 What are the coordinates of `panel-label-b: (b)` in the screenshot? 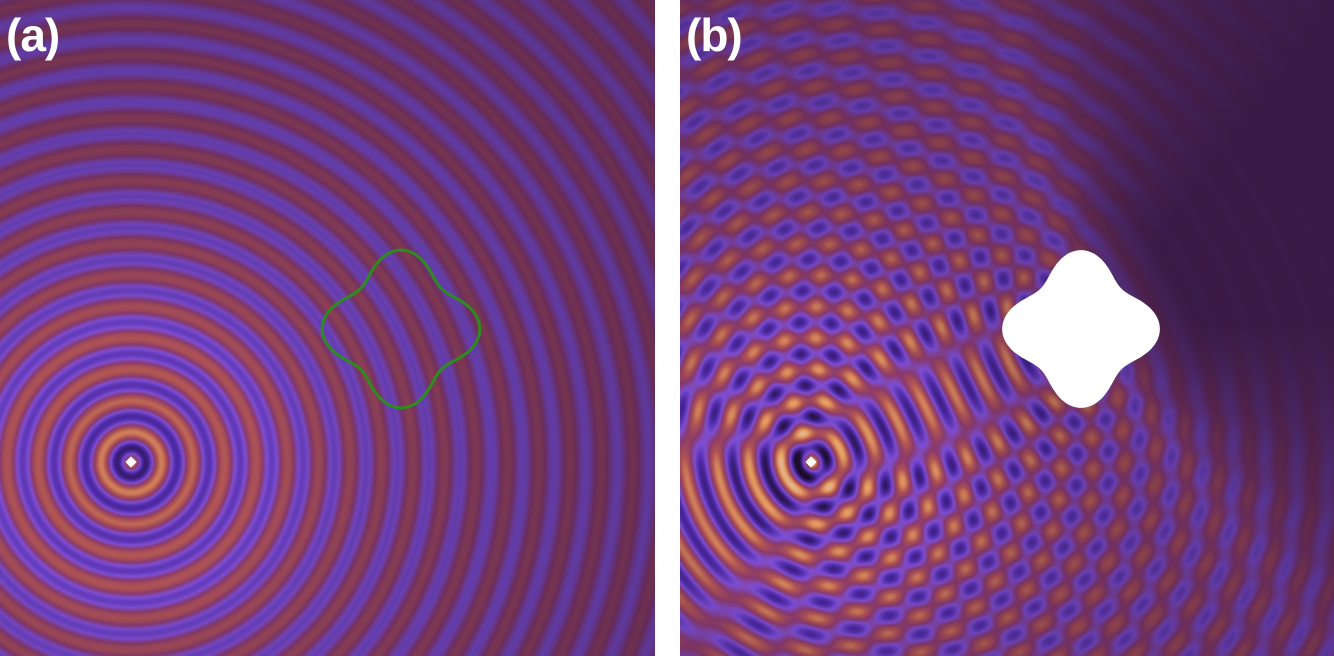 It's located at (714, 35).